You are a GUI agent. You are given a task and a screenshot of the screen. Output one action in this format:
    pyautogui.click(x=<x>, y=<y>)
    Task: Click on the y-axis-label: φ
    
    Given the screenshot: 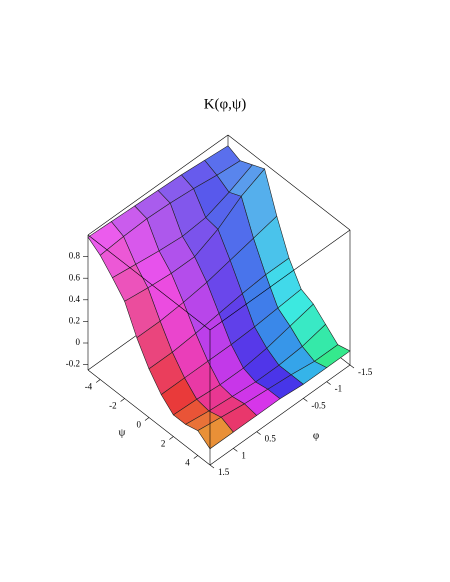 What is the action you would take?
    pyautogui.click(x=316, y=436)
    